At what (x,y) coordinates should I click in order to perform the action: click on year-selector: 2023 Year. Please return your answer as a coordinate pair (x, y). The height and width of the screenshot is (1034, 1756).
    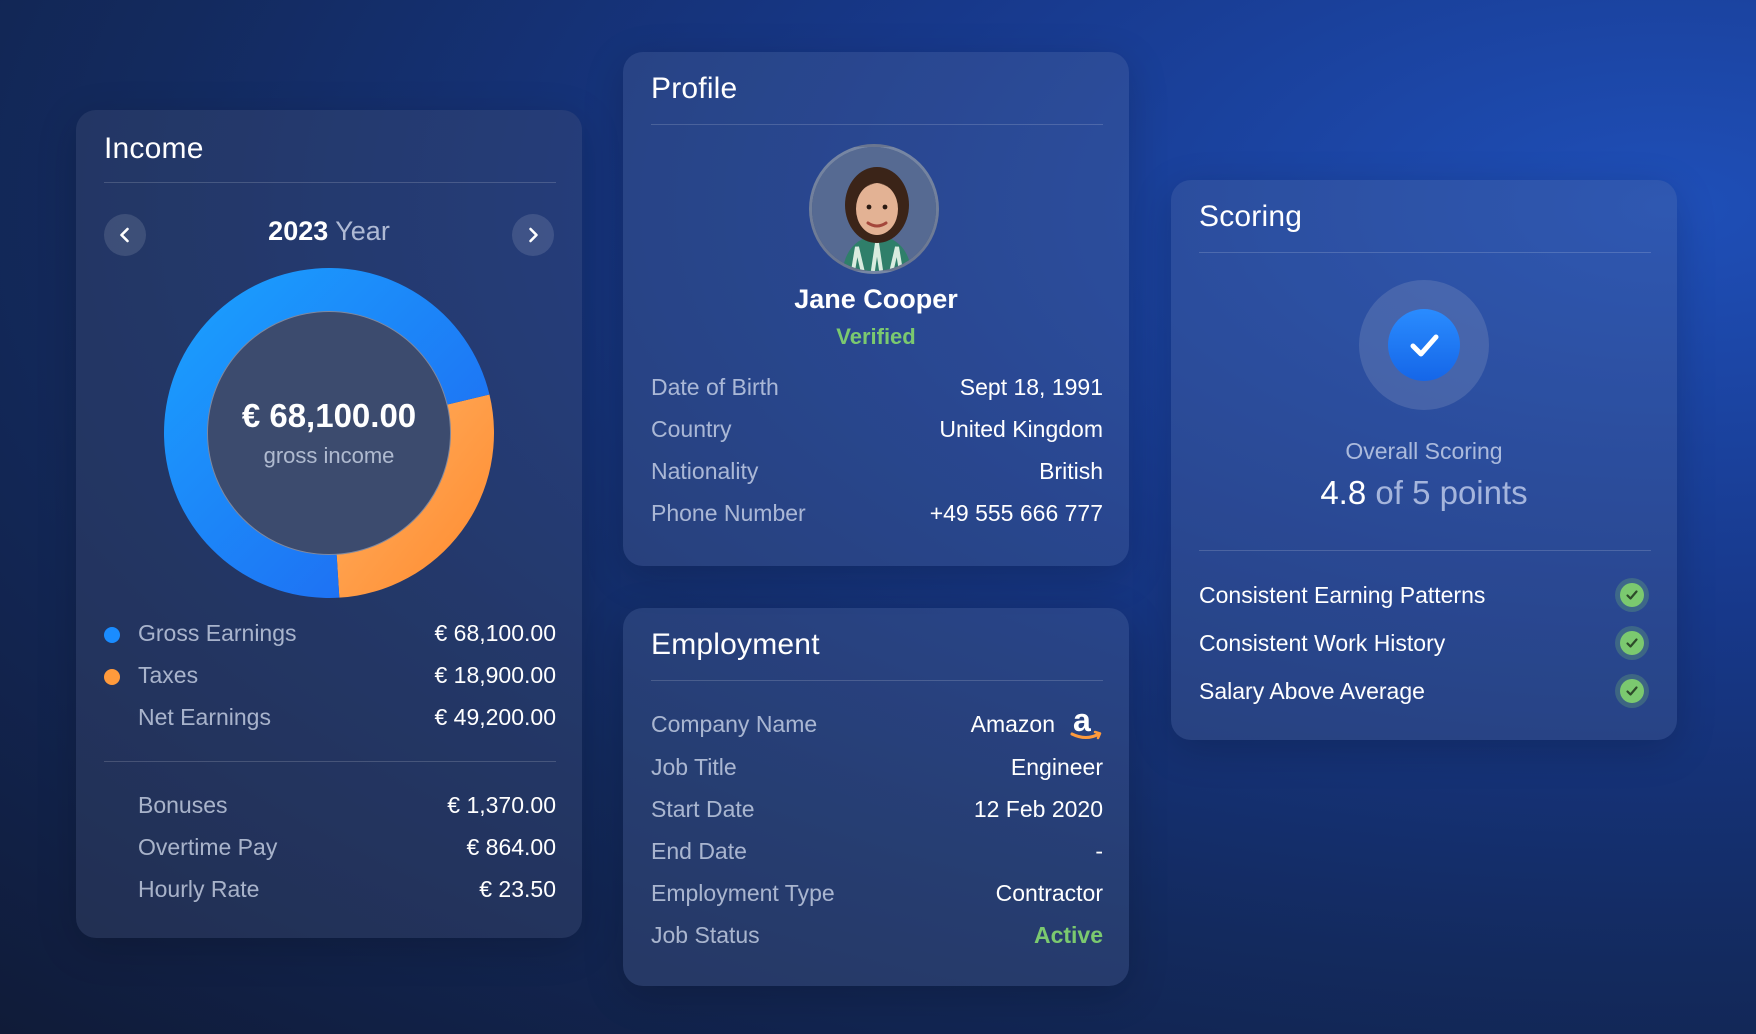
    Looking at the image, I should click on (329, 231).